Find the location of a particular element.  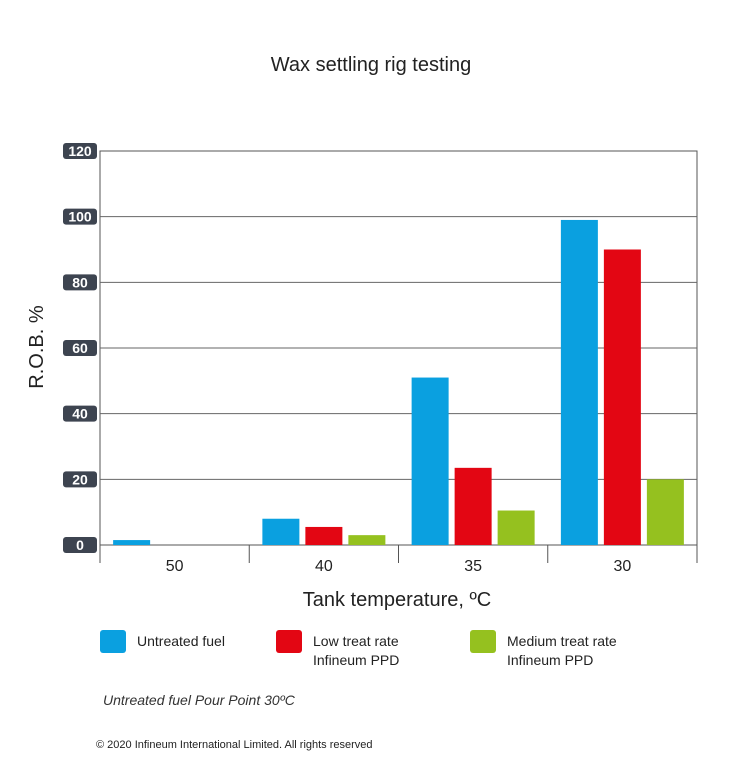

chart-title: Wax settling rig testing is located at coordinates (371, 65).